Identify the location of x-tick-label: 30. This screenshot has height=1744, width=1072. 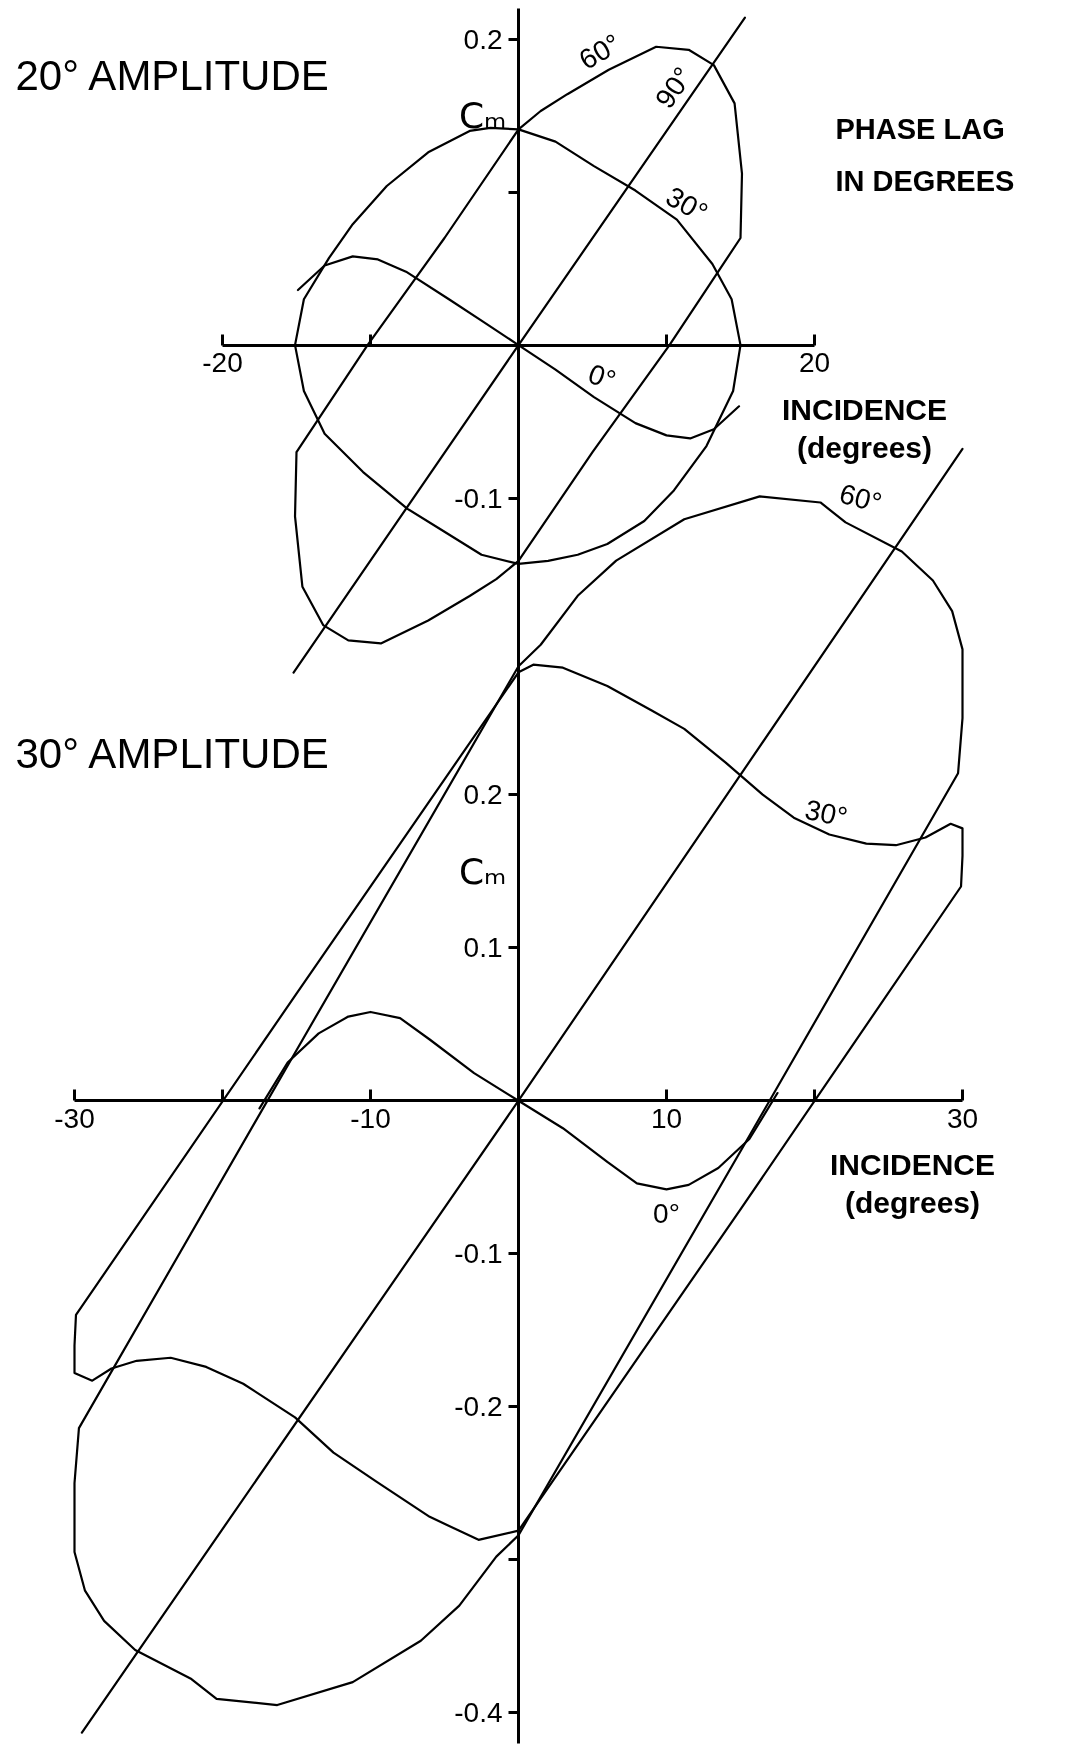
(962, 1118).